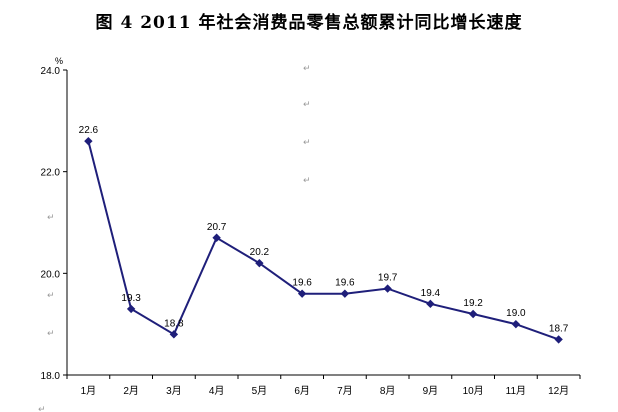 Image resolution: width=618 pixels, height=412 pixels. I want to click on y-tick-label: 20.0, so click(51, 274).